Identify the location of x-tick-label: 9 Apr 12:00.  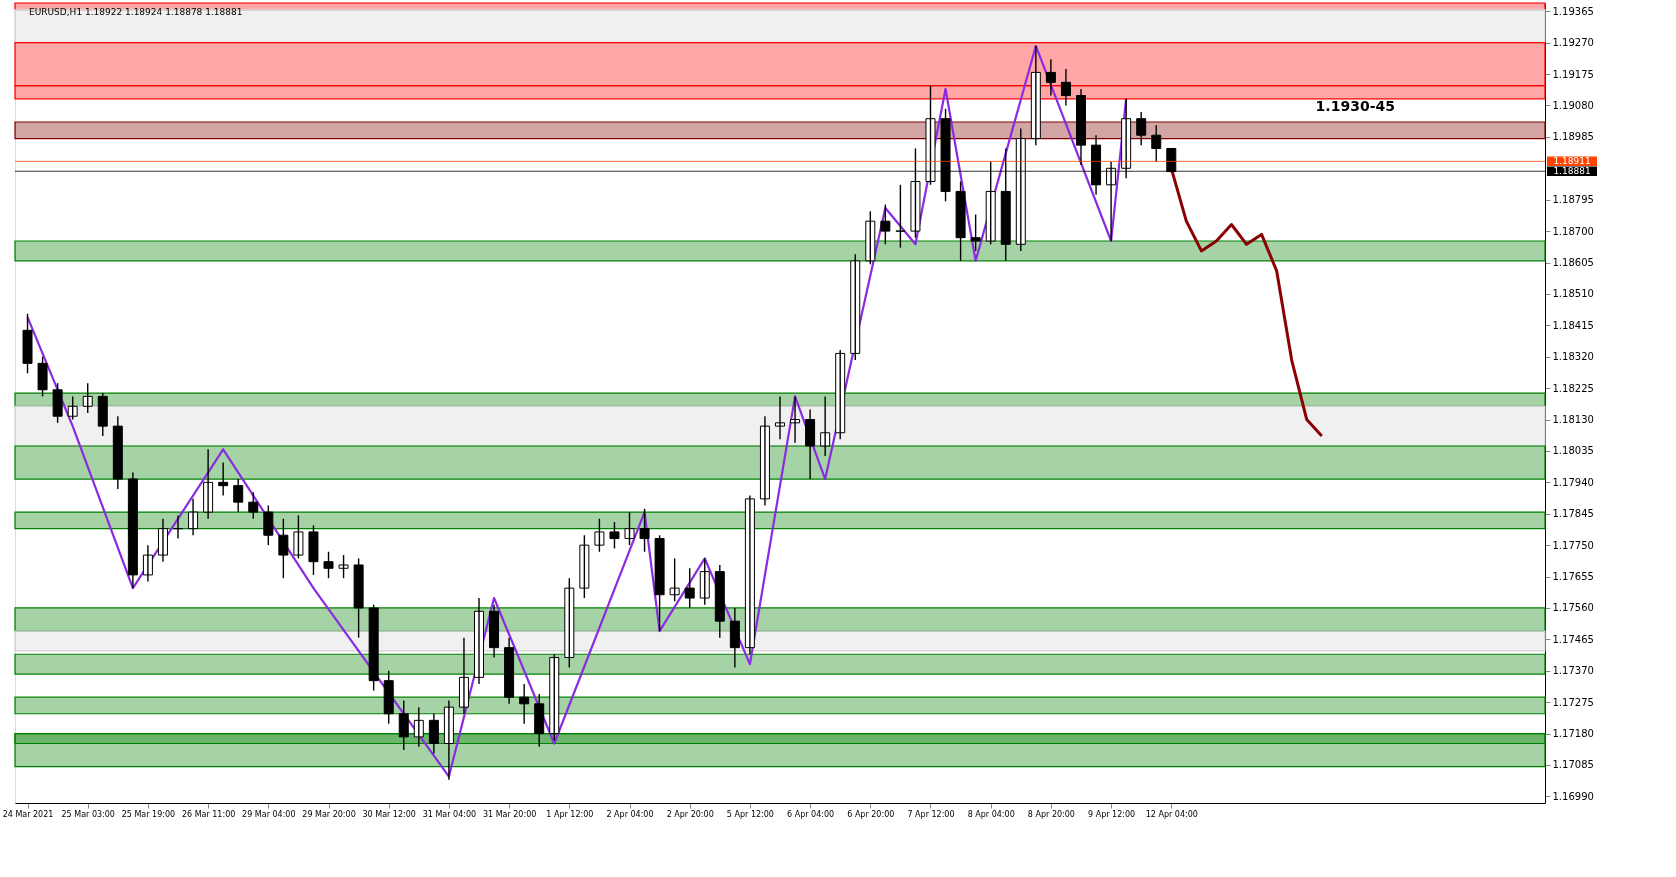
(1112, 814).